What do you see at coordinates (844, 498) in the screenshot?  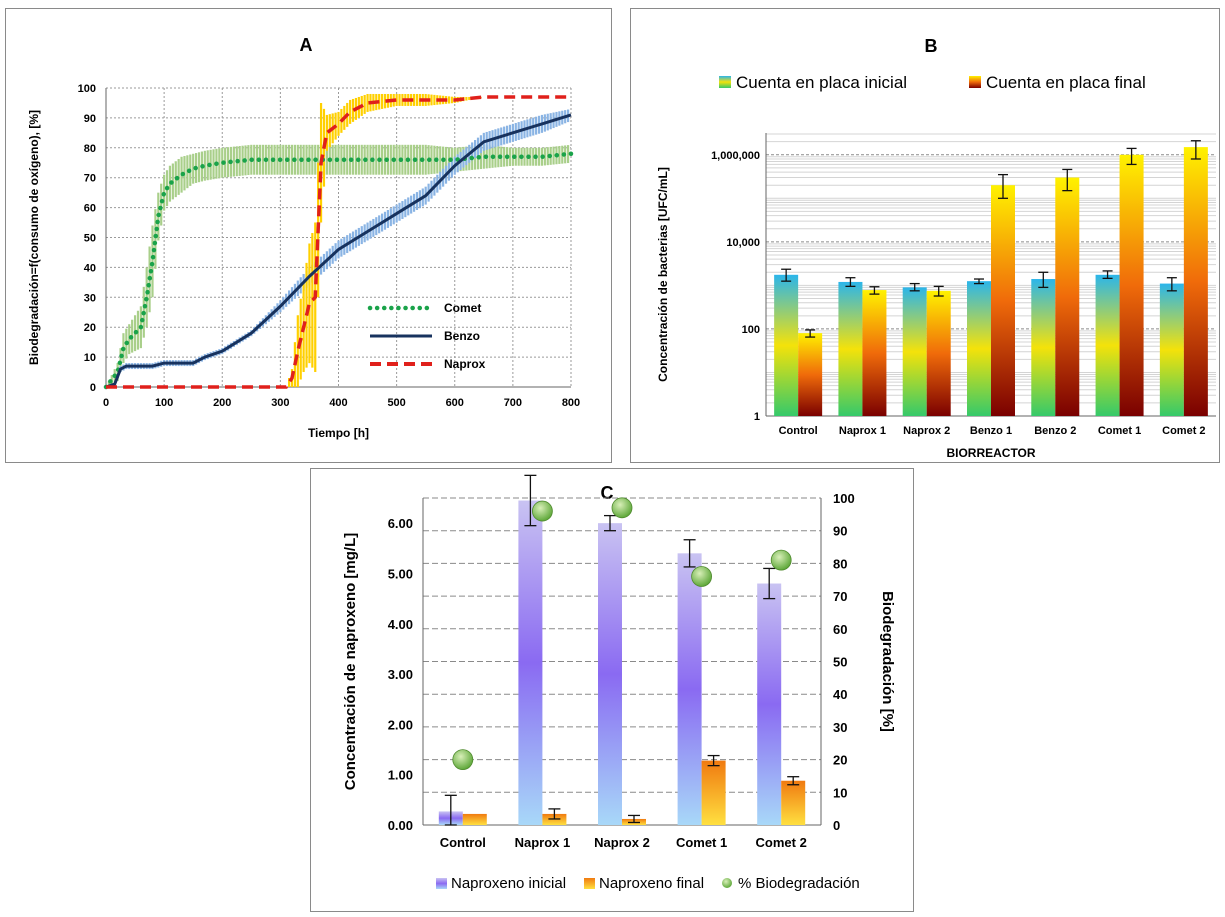 I see `y2-tick-label: 100` at bounding box center [844, 498].